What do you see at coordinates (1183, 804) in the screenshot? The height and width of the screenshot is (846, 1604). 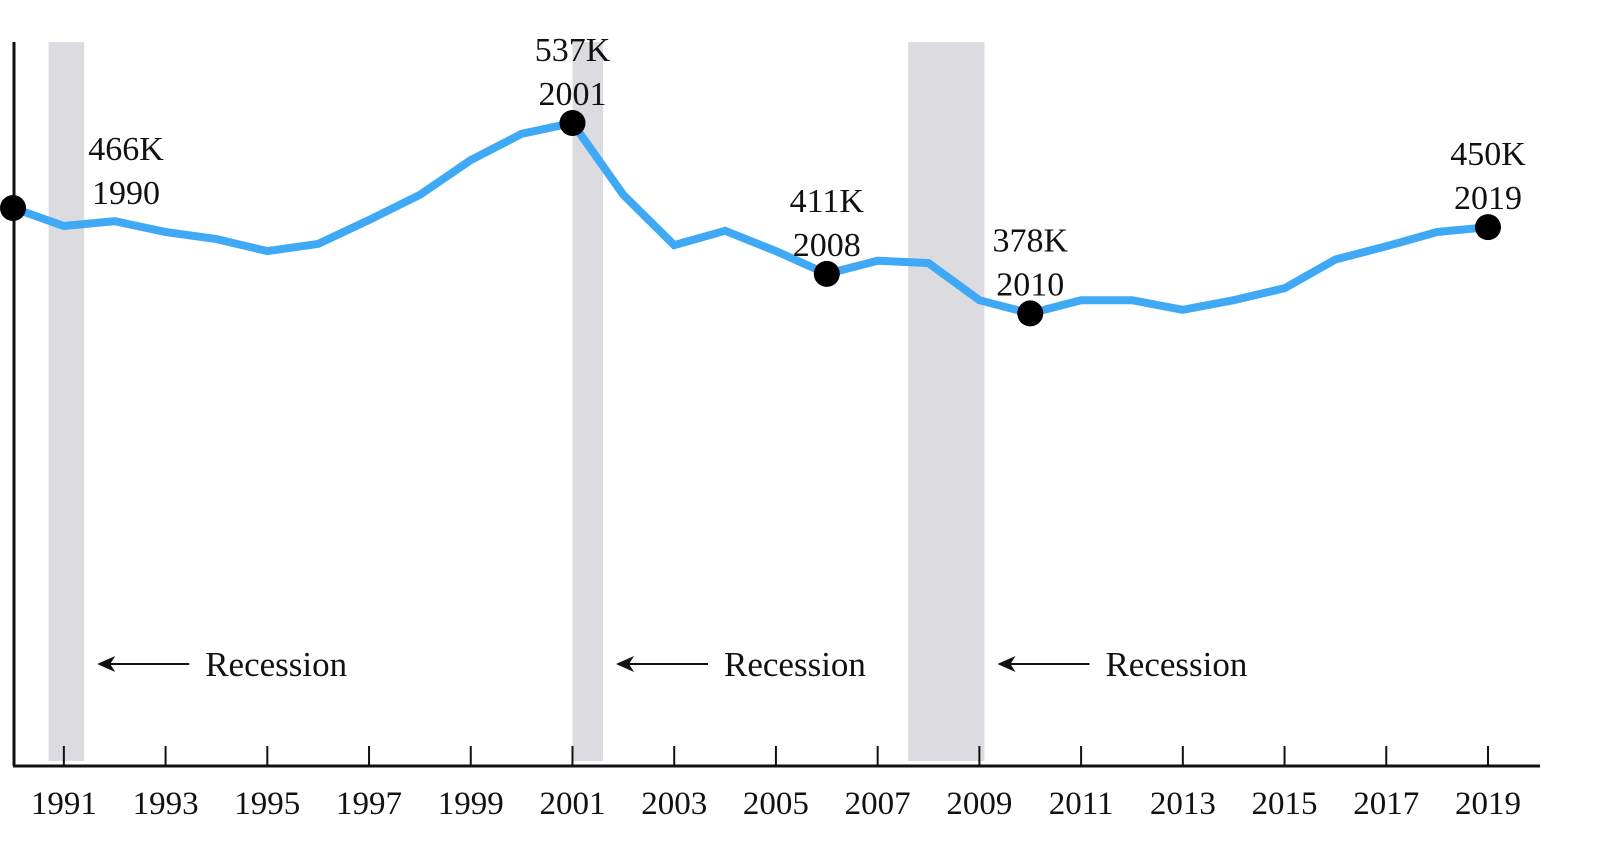 I see `x-tick-label: 2013` at bounding box center [1183, 804].